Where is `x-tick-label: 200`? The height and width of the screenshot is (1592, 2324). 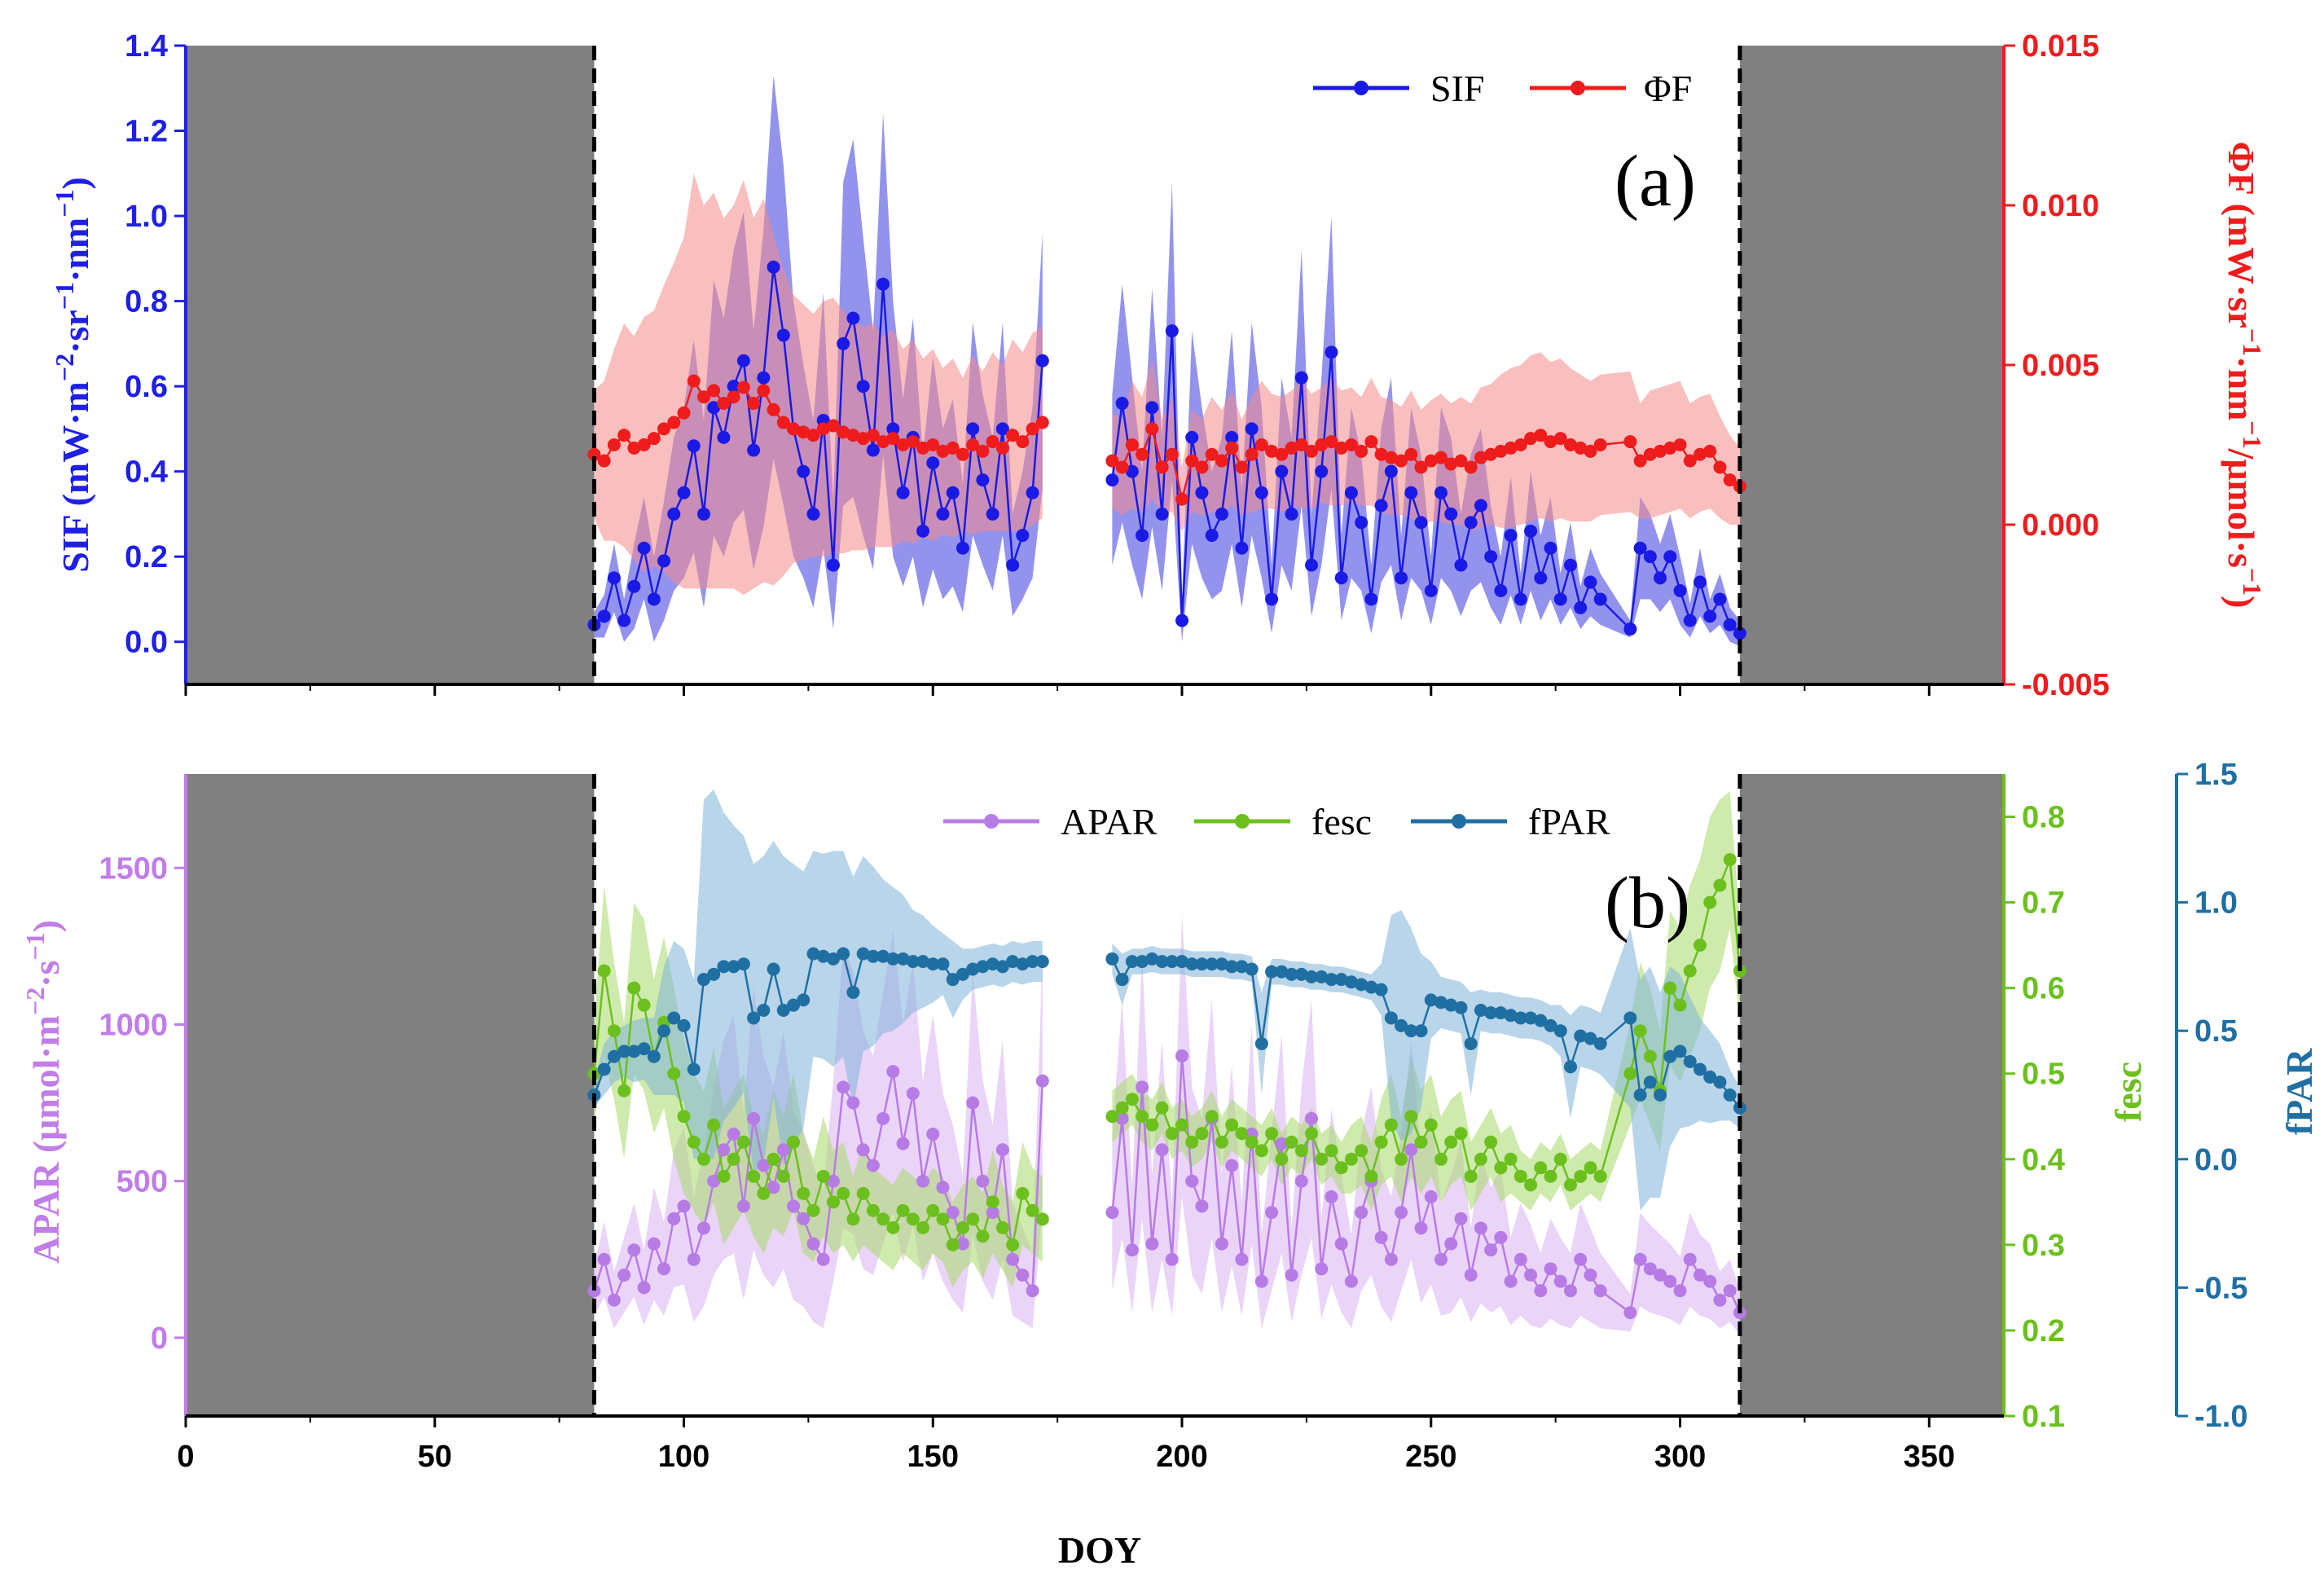 x-tick-label: 200 is located at coordinates (1181, 1457).